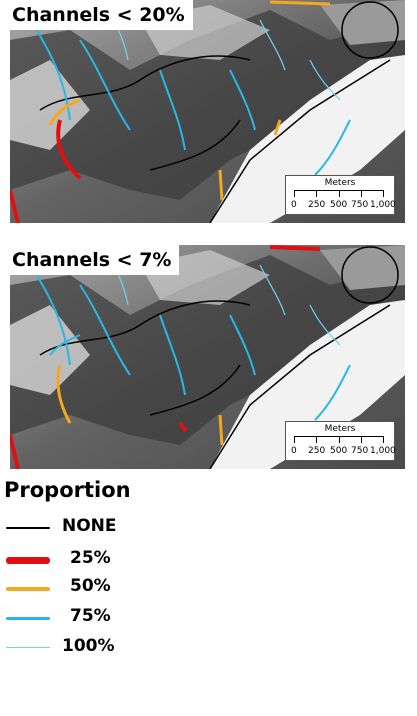 The height and width of the screenshot is (716, 417). Describe the element at coordinates (88, 646) in the screenshot. I see `legend-label: 100%` at that location.